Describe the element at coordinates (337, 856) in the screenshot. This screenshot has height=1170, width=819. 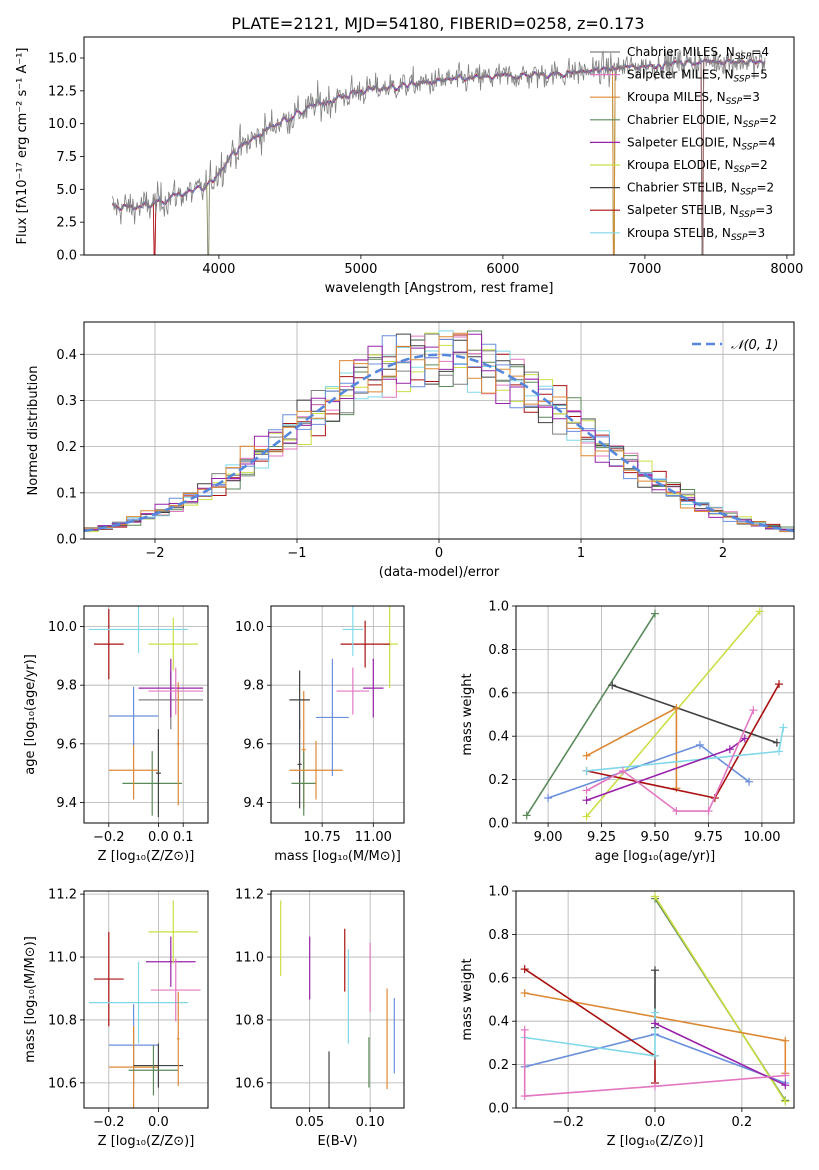
I see `x-axis-label: mass [log₁₀(M/M⊙)]` at that location.